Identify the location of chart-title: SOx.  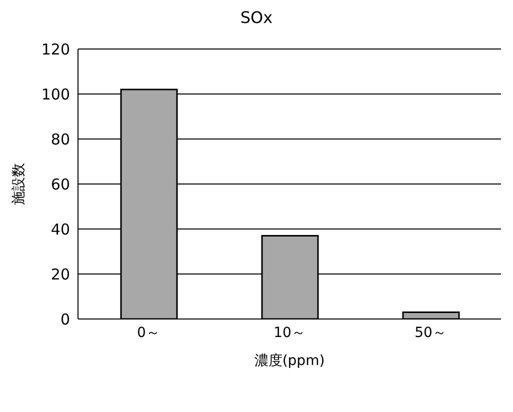
(256, 17).